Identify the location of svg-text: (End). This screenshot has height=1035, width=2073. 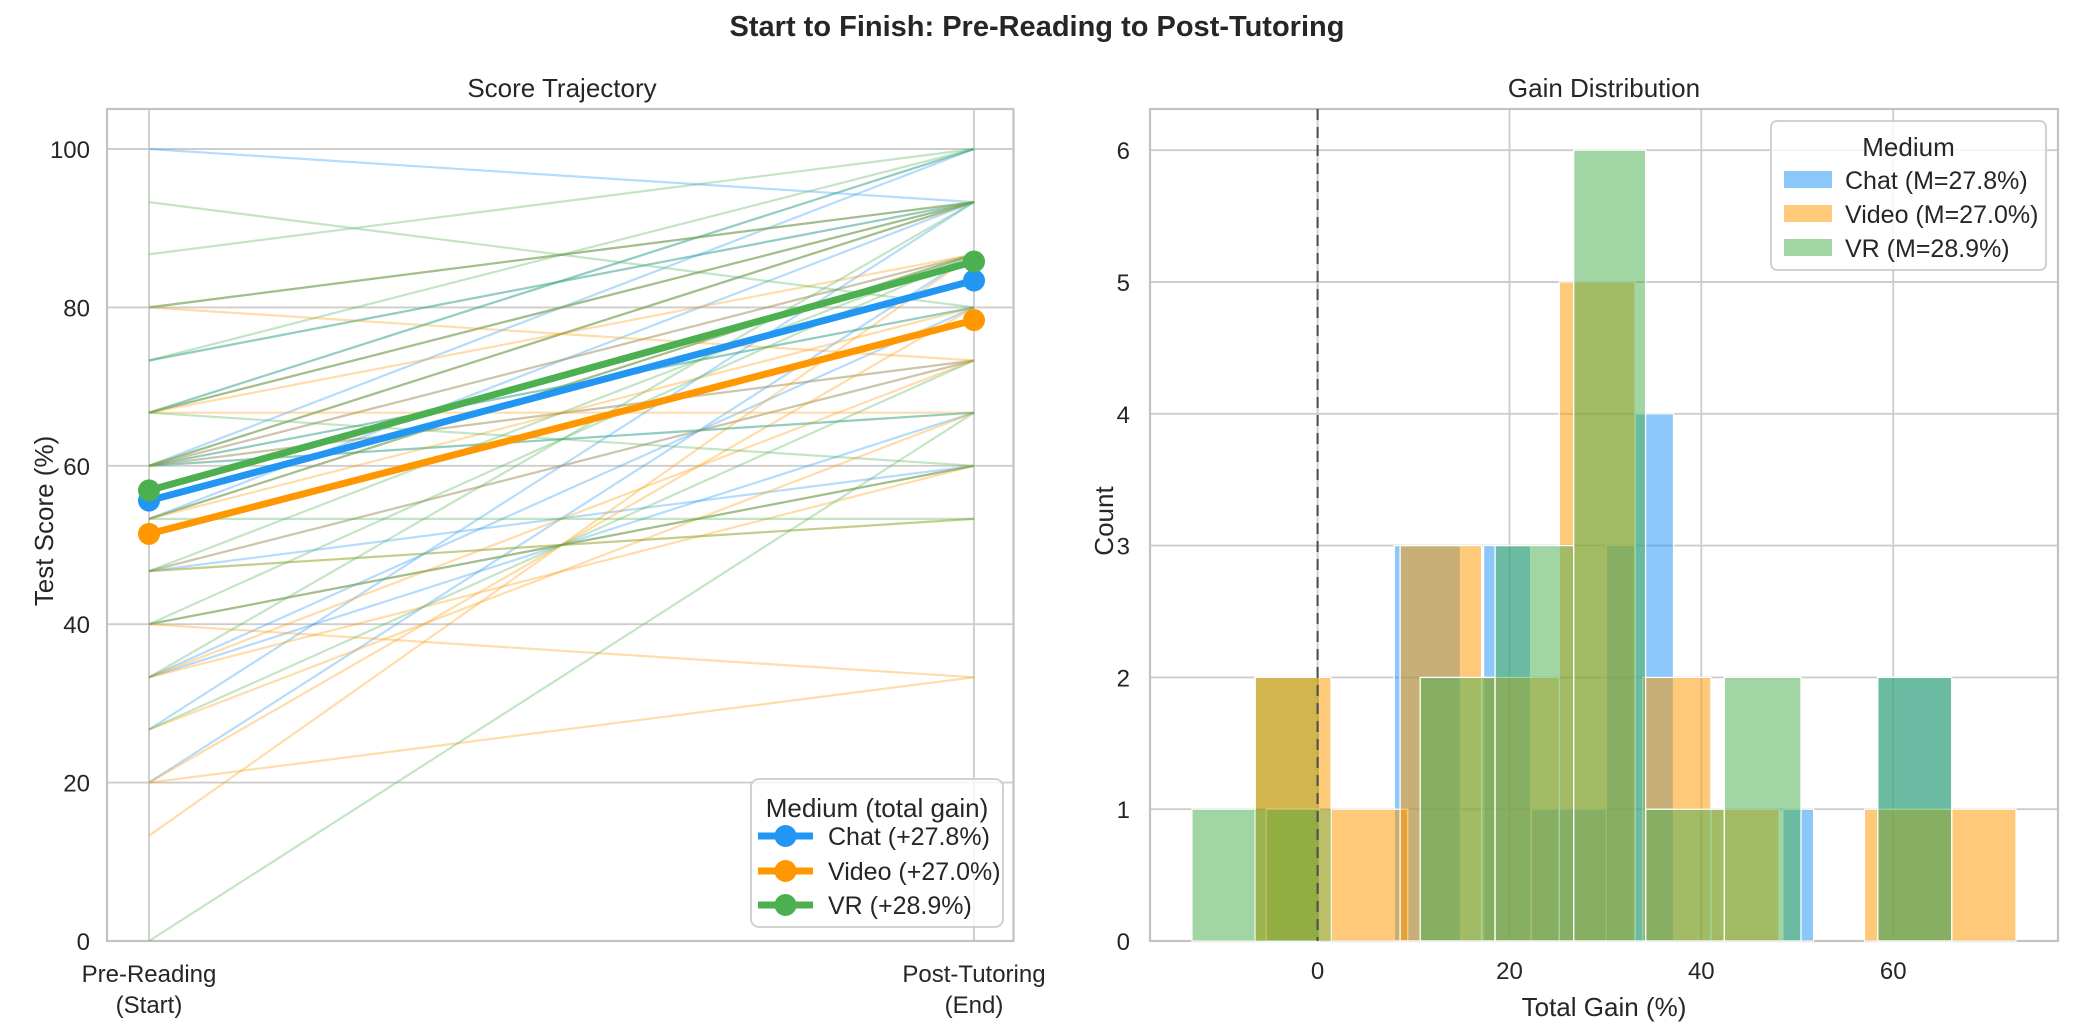
(974, 1005).